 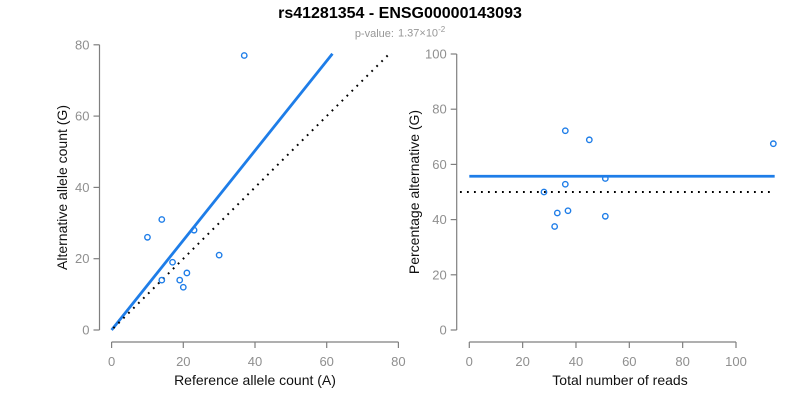 I want to click on pvalue-label: p-value:, so click(x=374, y=33).